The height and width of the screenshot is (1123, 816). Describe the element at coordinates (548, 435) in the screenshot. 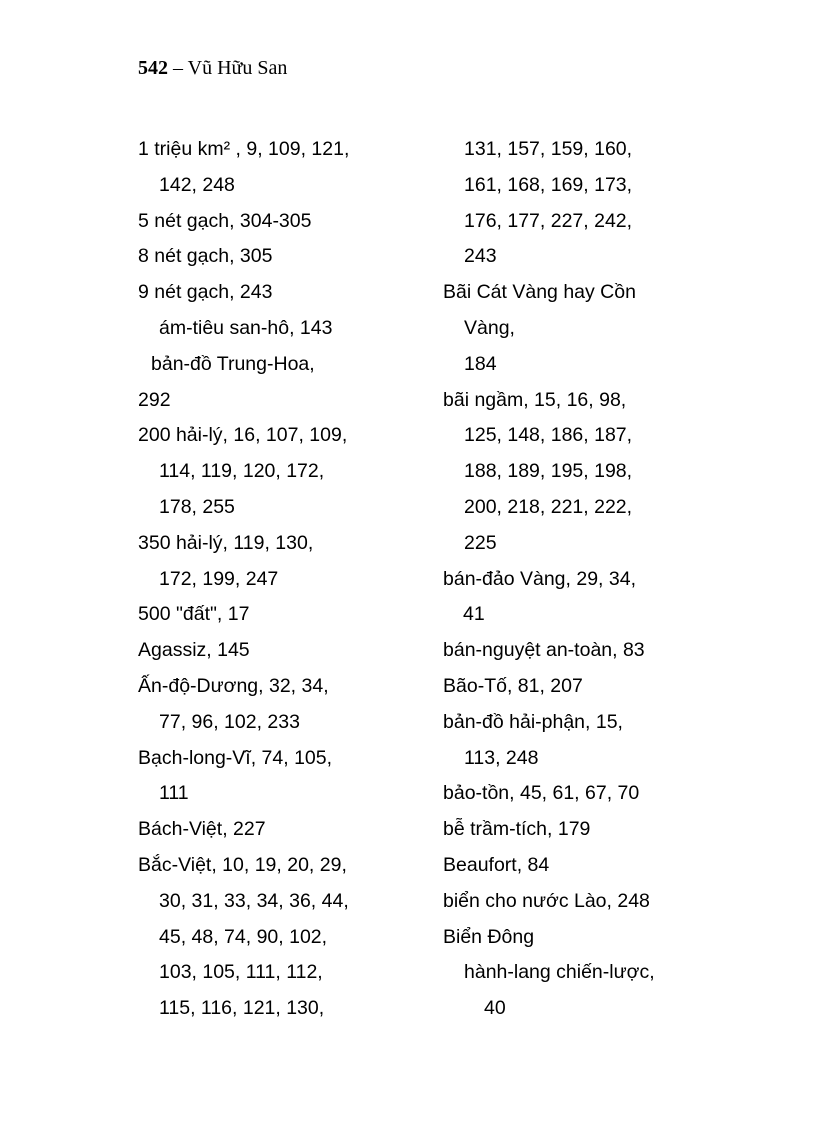

I see `index-entry-line: 125, 148, 186, 187,` at that location.